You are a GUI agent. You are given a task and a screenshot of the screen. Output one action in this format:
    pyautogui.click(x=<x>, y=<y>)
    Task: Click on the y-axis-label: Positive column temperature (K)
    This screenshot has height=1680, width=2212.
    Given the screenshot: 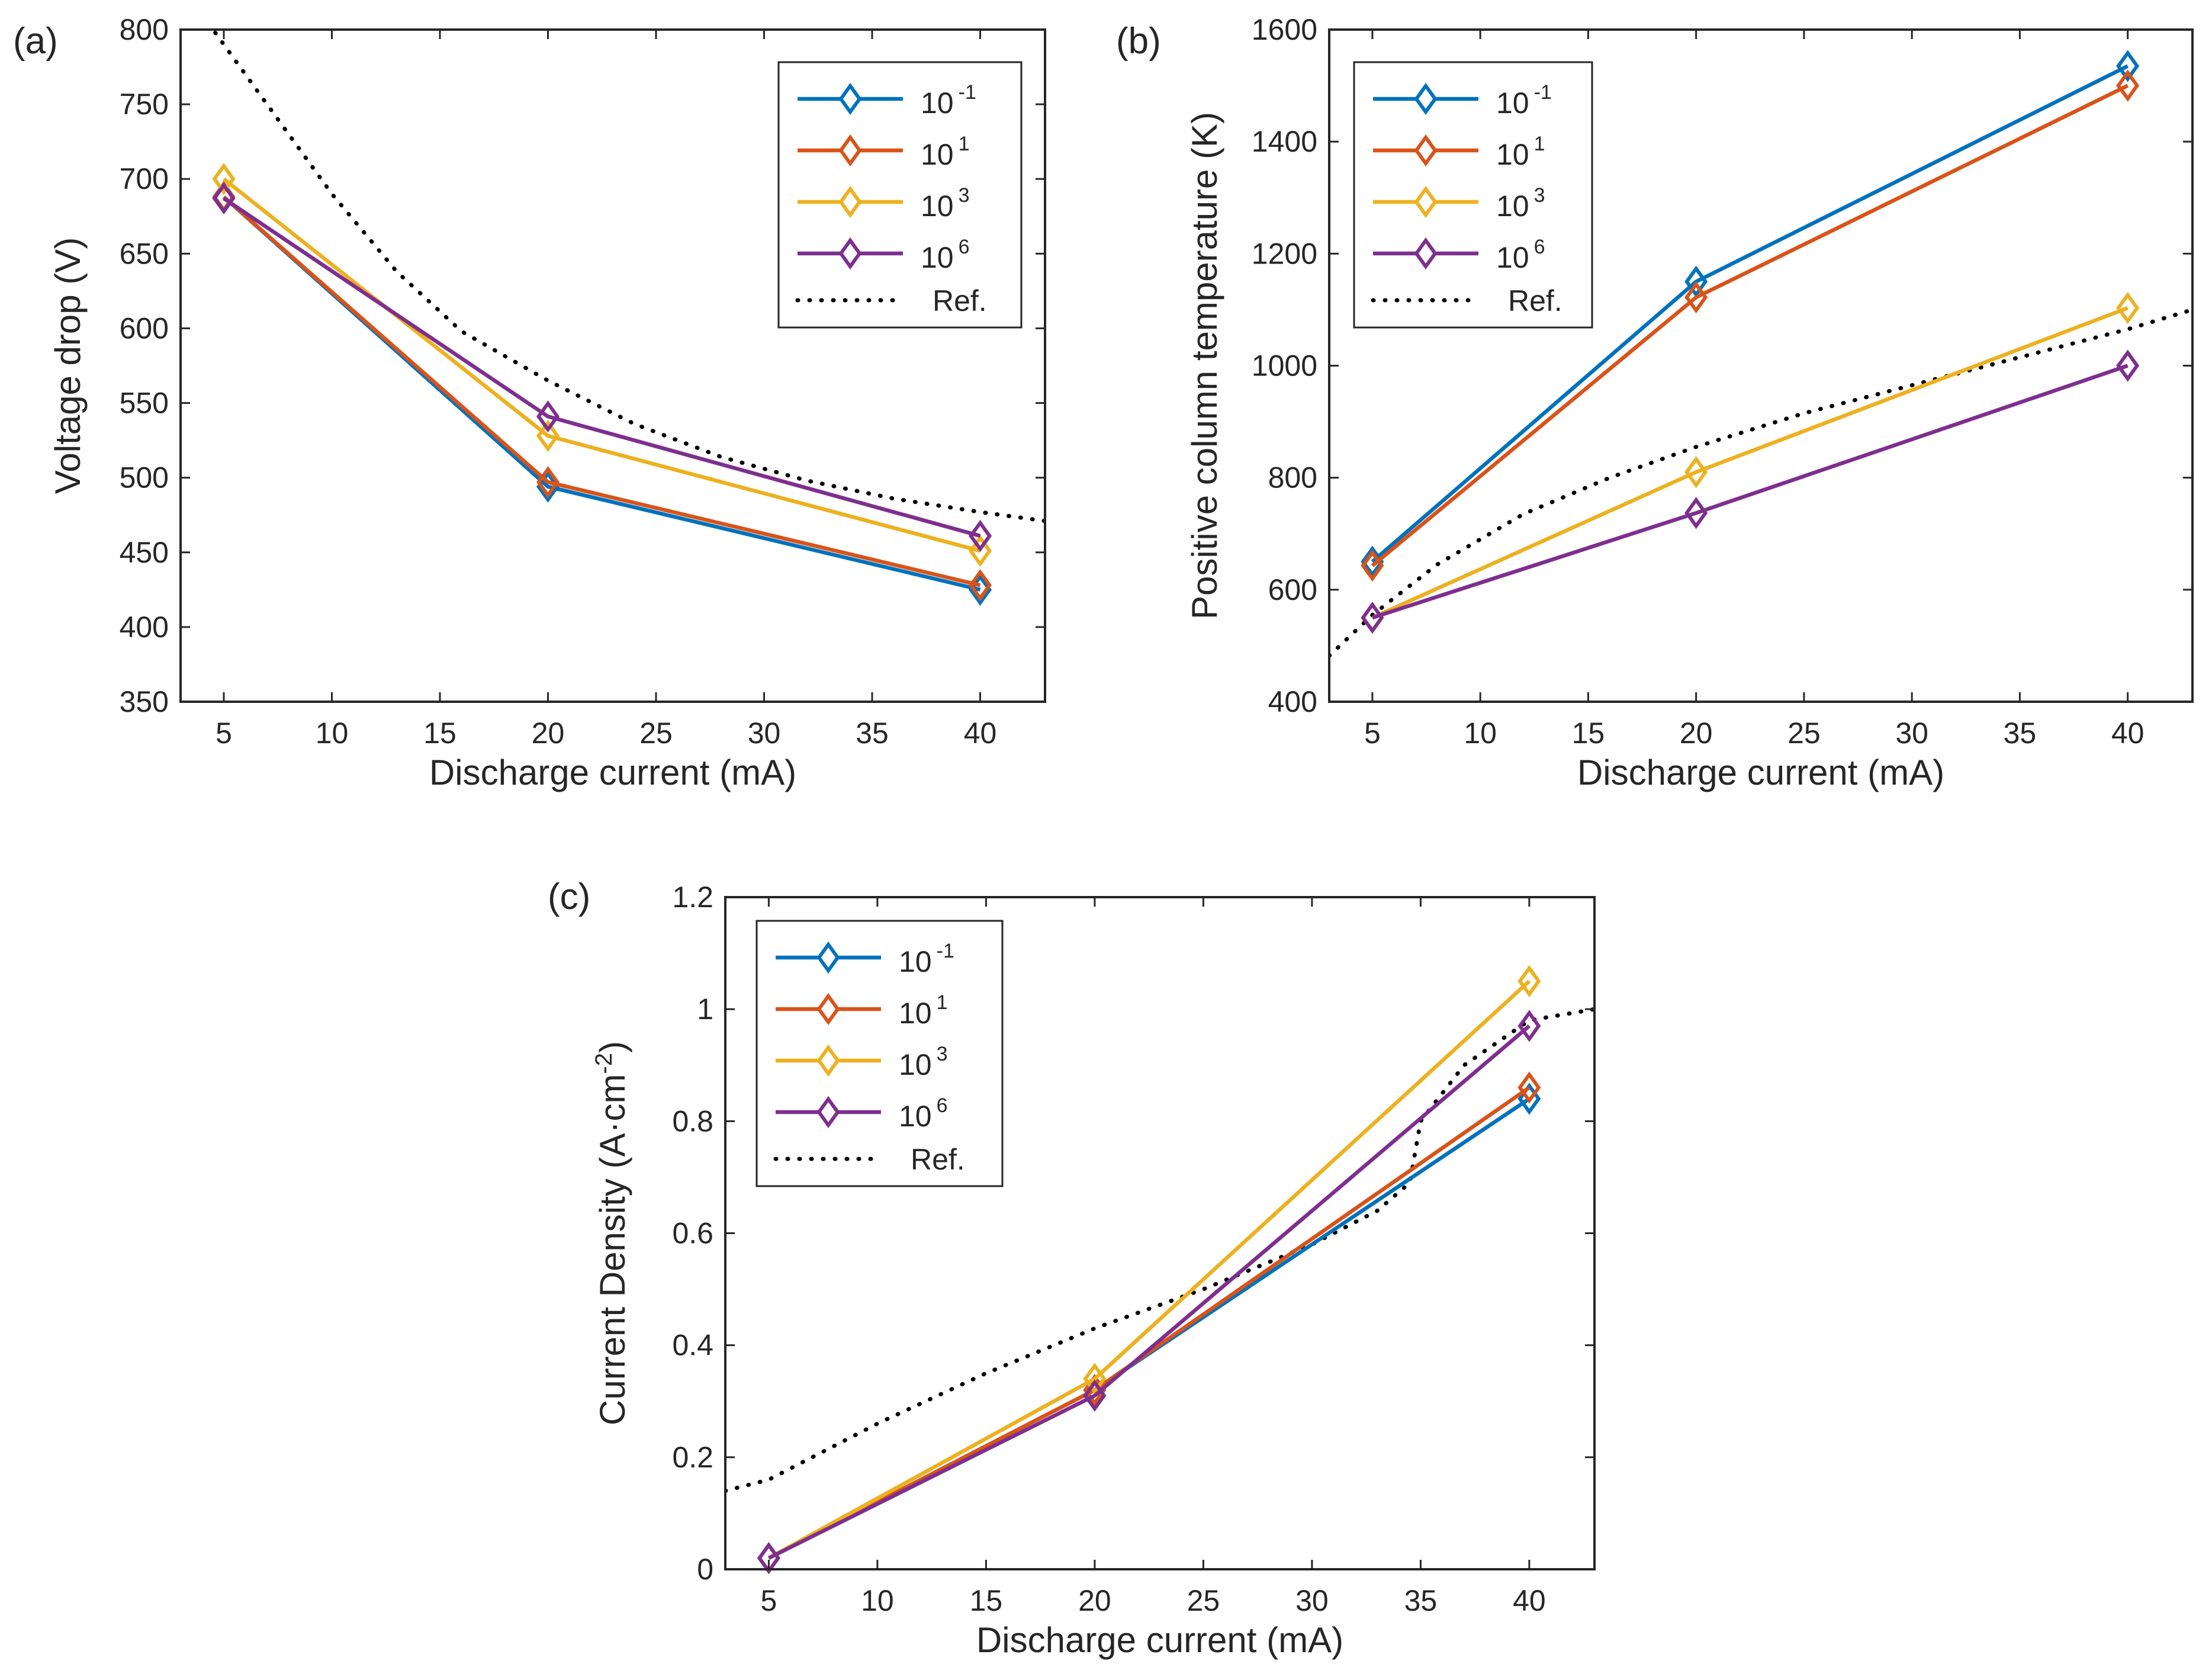 What is the action you would take?
    pyautogui.click(x=1204, y=365)
    